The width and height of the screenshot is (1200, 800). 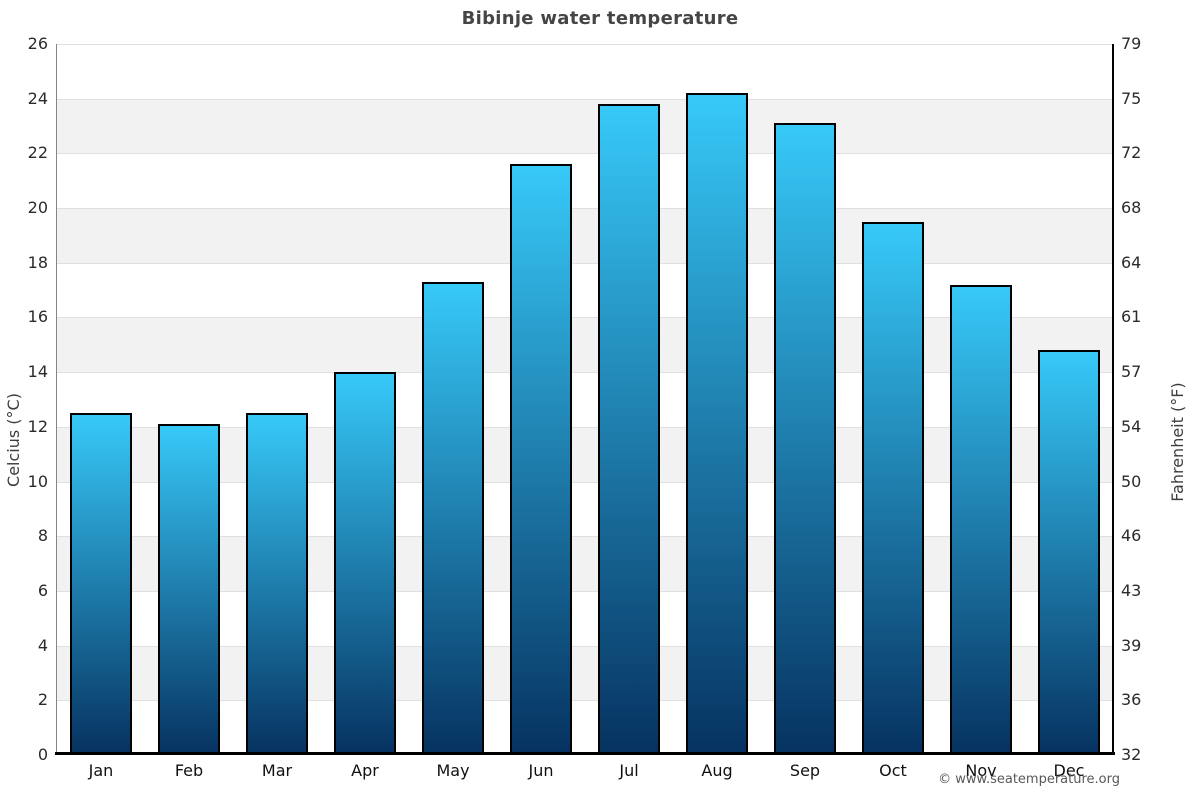 I want to click on bar-sep, so click(x=805, y=439).